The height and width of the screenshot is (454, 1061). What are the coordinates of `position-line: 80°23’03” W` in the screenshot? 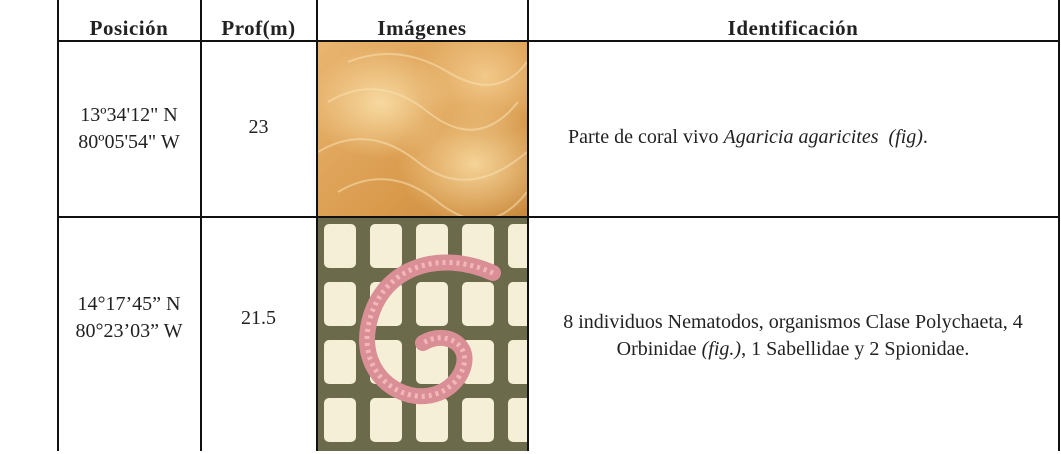 It's located at (129, 331).